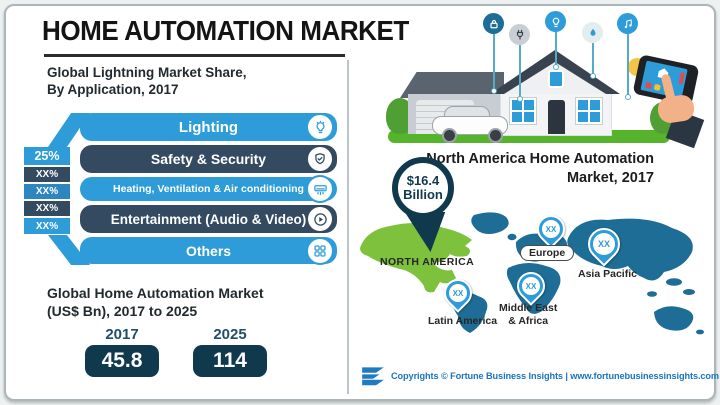 Image resolution: width=720 pixels, height=405 pixels. Describe the element at coordinates (348, 227) in the screenshot. I see `column-divider` at that location.